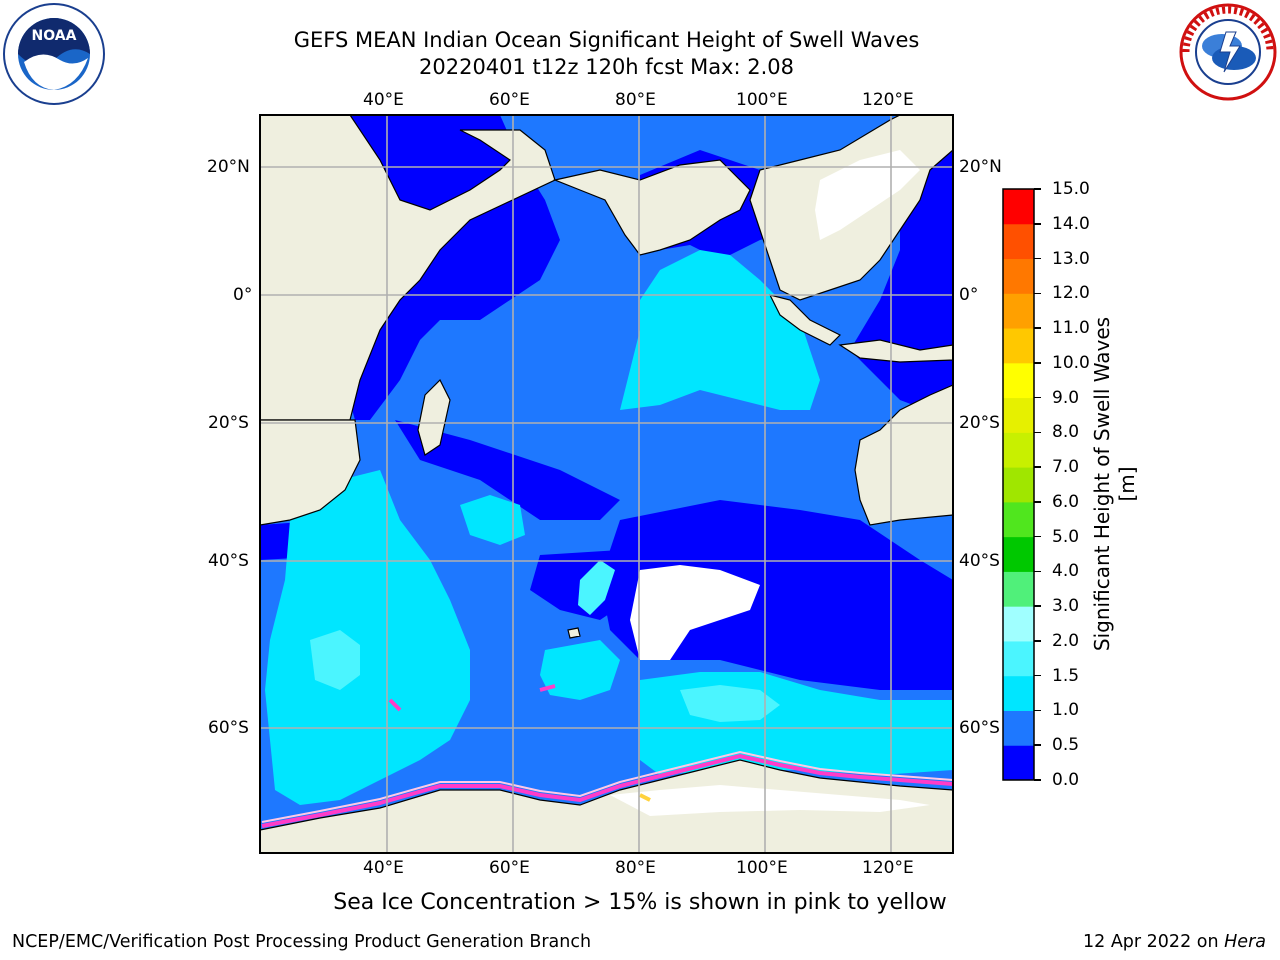  What do you see at coordinates (979, 561) in the screenshot?
I see `lat-tick-right: 40°S` at bounding box center [979, 561].